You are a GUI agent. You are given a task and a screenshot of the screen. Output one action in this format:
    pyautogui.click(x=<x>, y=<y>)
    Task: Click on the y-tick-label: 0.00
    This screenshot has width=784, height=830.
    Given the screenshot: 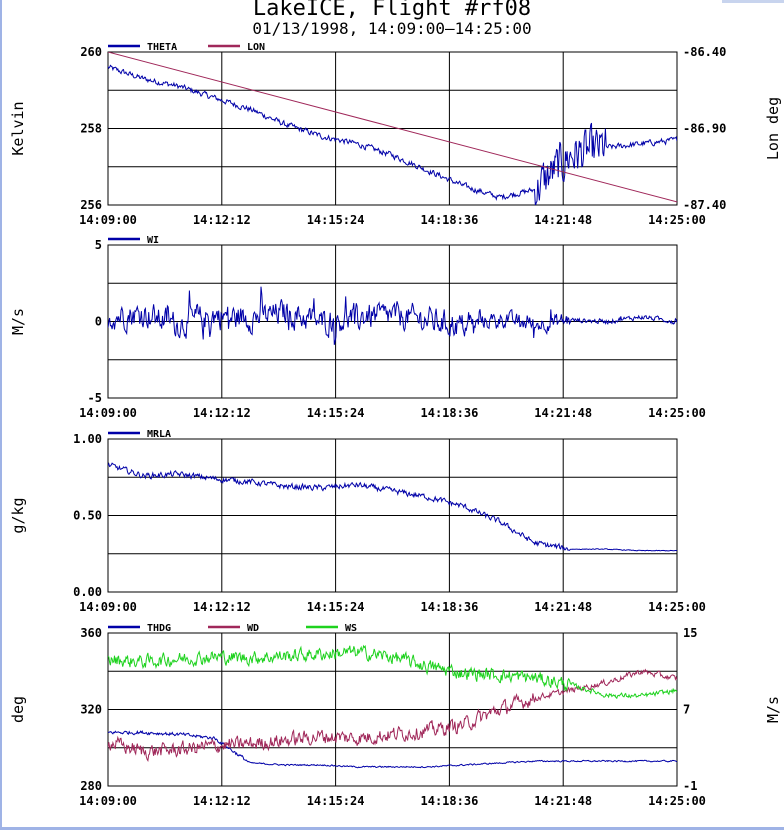 What is the action you would take?
    pyautogui.click(x=87, y=592)
    